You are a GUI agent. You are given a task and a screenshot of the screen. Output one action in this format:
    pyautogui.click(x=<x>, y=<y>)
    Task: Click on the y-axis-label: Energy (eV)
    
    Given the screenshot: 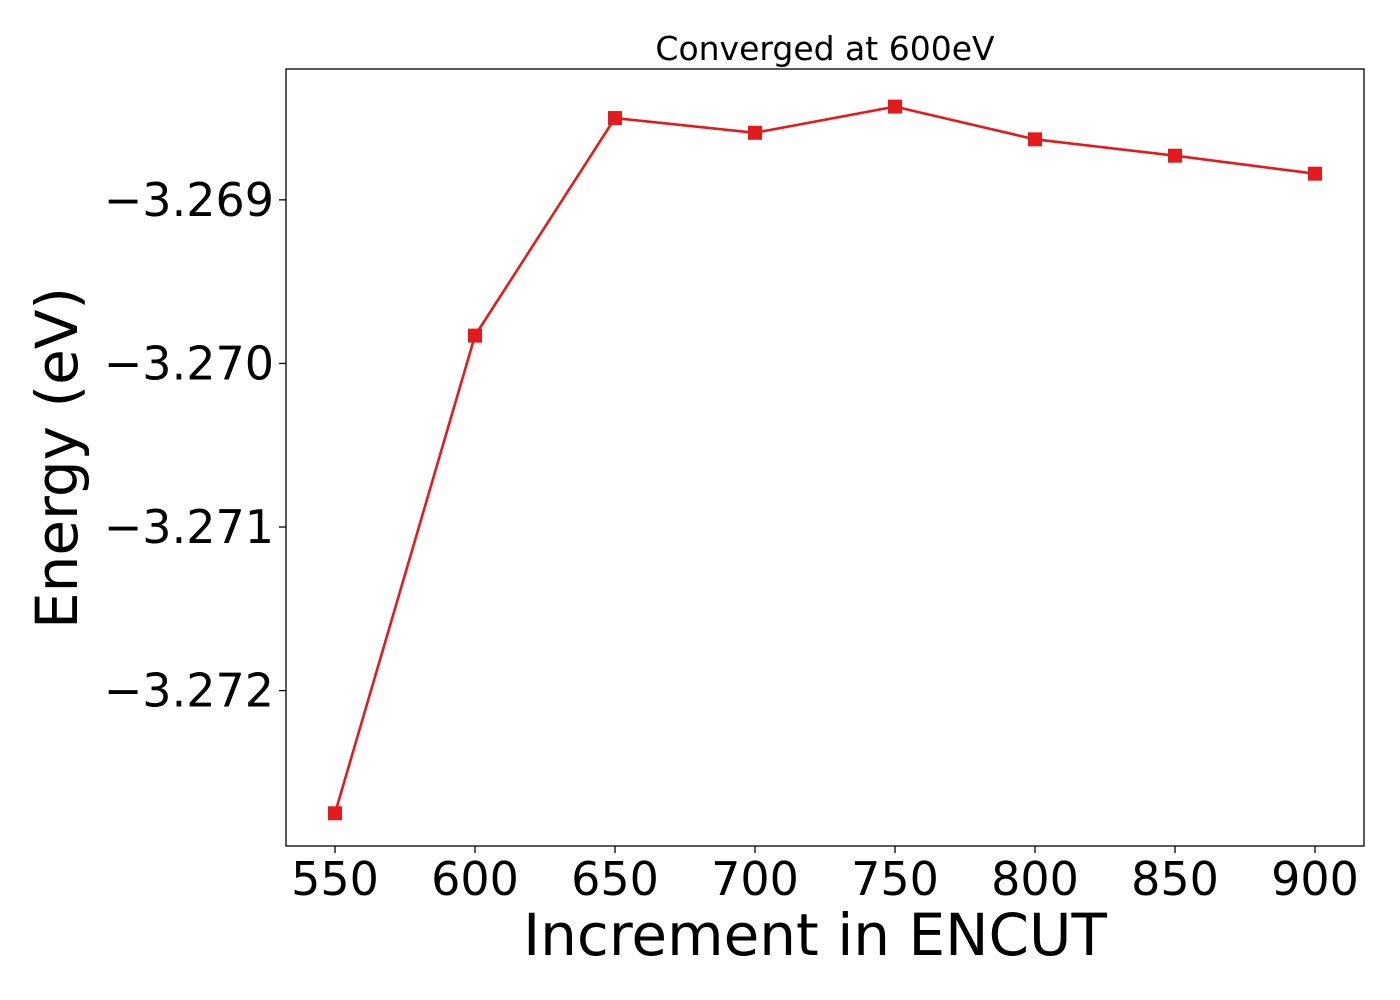 What is the action you would take?
    pyautogui.click(x=57, y=458)
    